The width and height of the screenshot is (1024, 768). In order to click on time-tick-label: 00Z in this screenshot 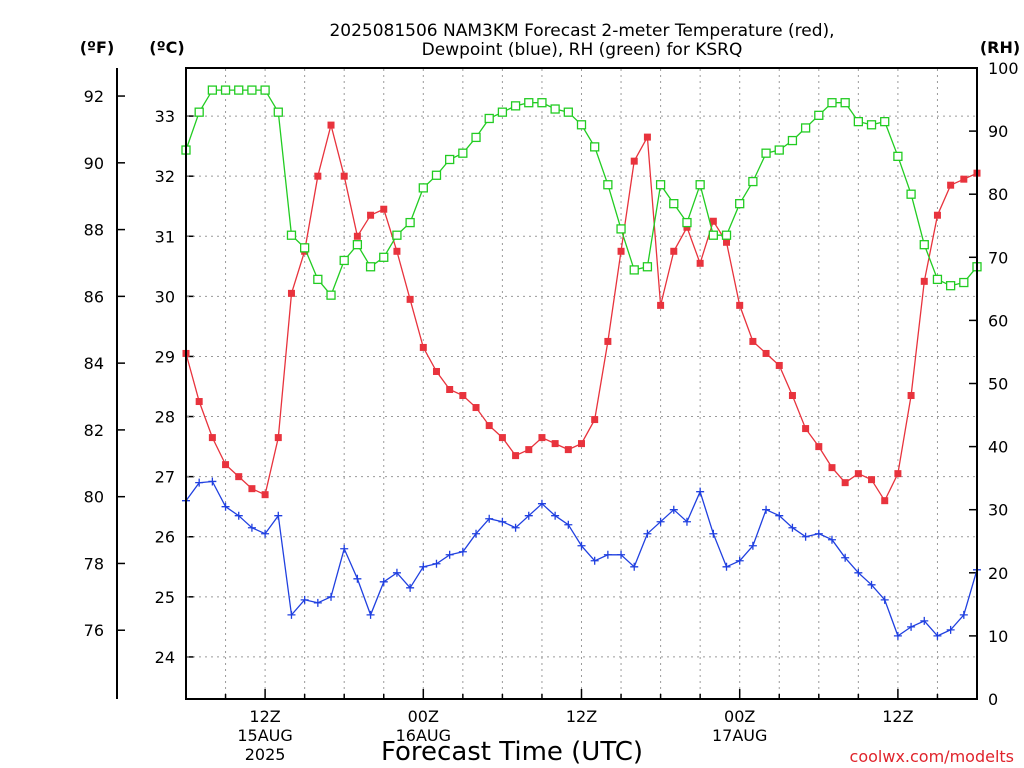, I will do `click(739, 716)`.